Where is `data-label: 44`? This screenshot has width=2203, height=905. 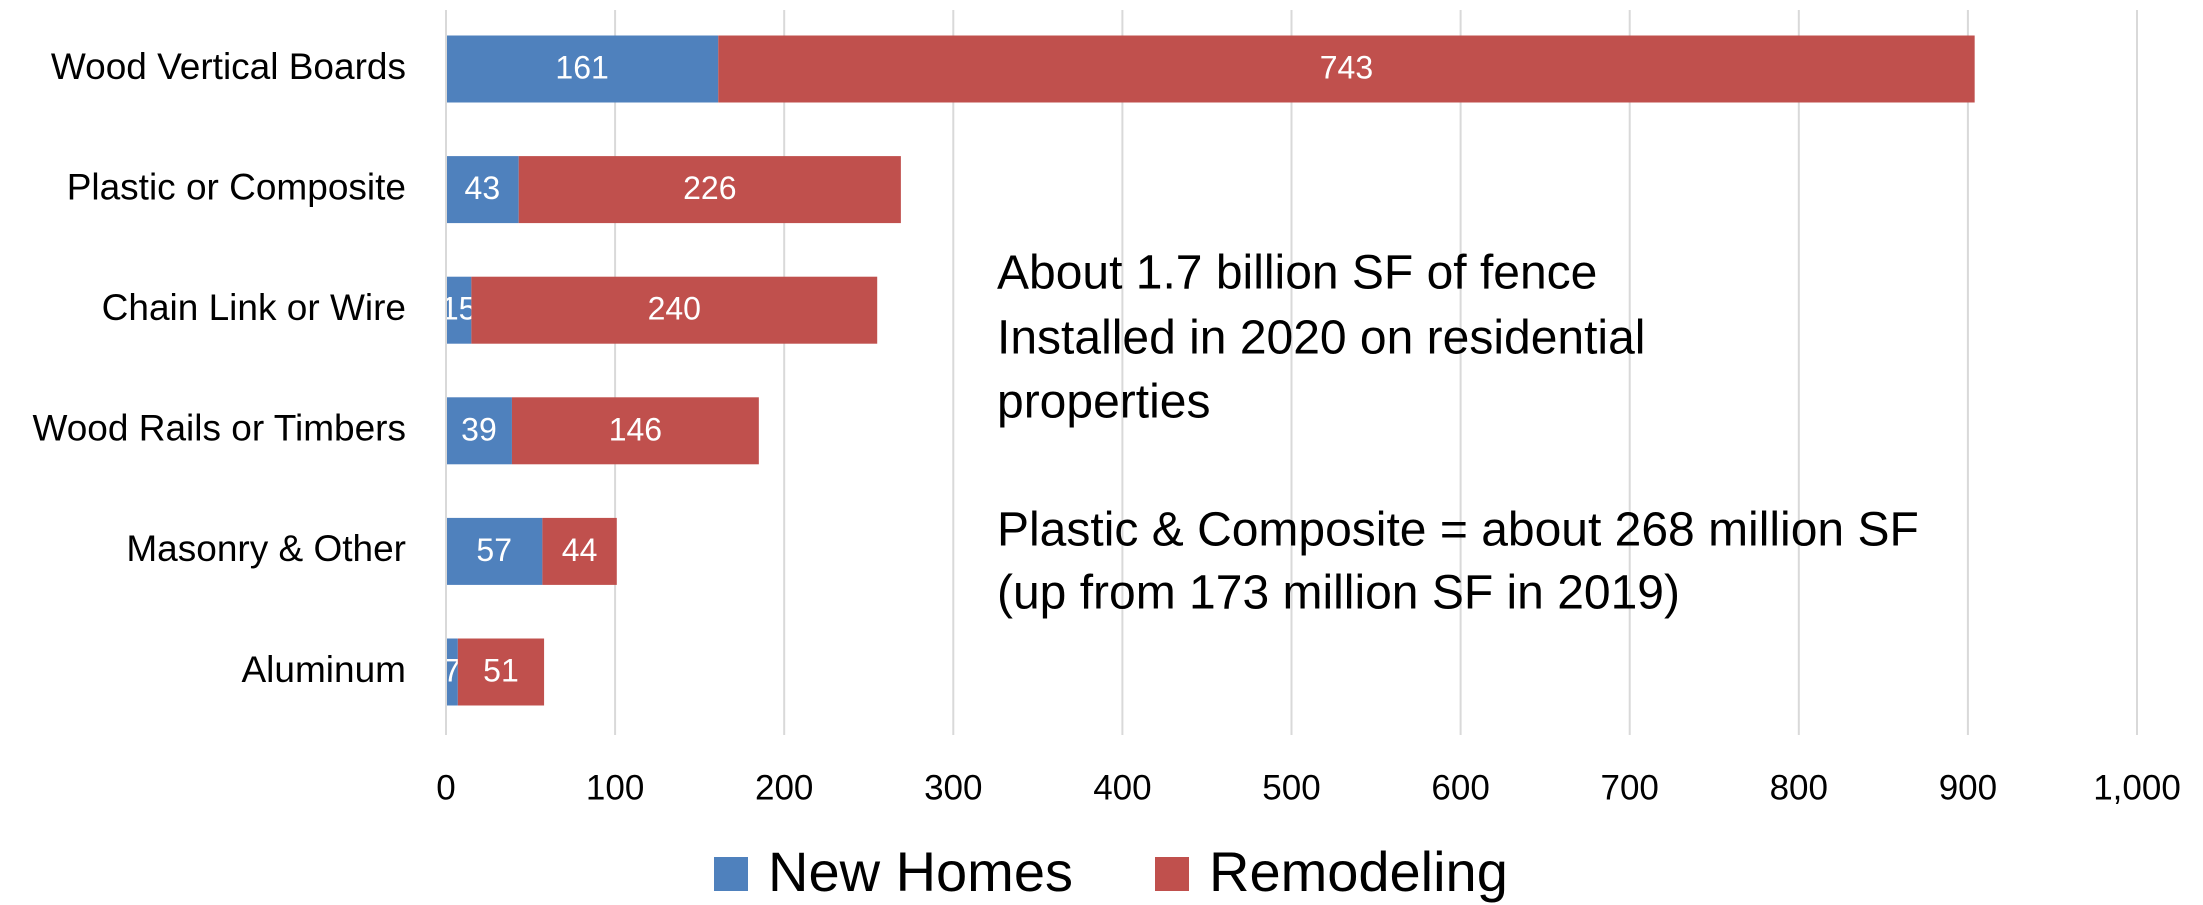 data-label: 44 is located at coordinates (580, 550).